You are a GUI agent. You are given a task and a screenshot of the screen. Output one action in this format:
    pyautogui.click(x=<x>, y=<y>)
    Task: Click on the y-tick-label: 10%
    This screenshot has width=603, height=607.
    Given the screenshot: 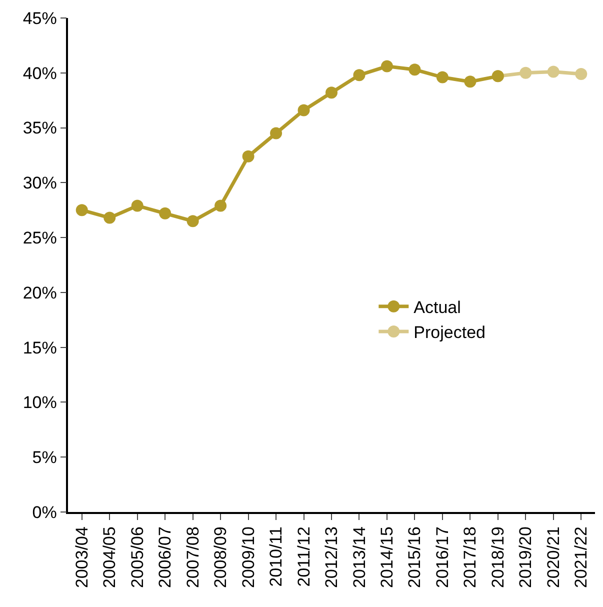 What is the action you would take?
    pyautogui.click(x=39, y=402)
    